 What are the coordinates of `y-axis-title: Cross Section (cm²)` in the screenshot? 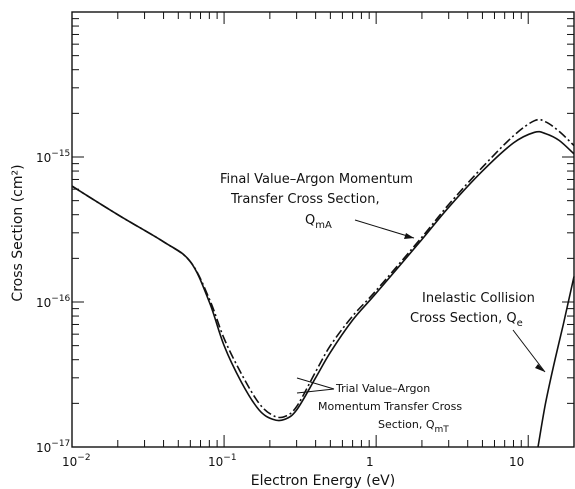 It's located at (18, 232).